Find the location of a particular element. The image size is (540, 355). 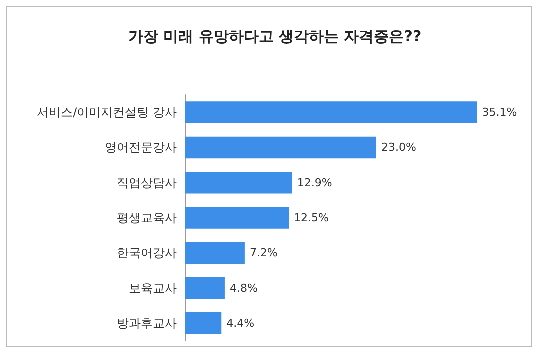

y-tick-label: 방과후교사 is located at coordinates (147, 323).